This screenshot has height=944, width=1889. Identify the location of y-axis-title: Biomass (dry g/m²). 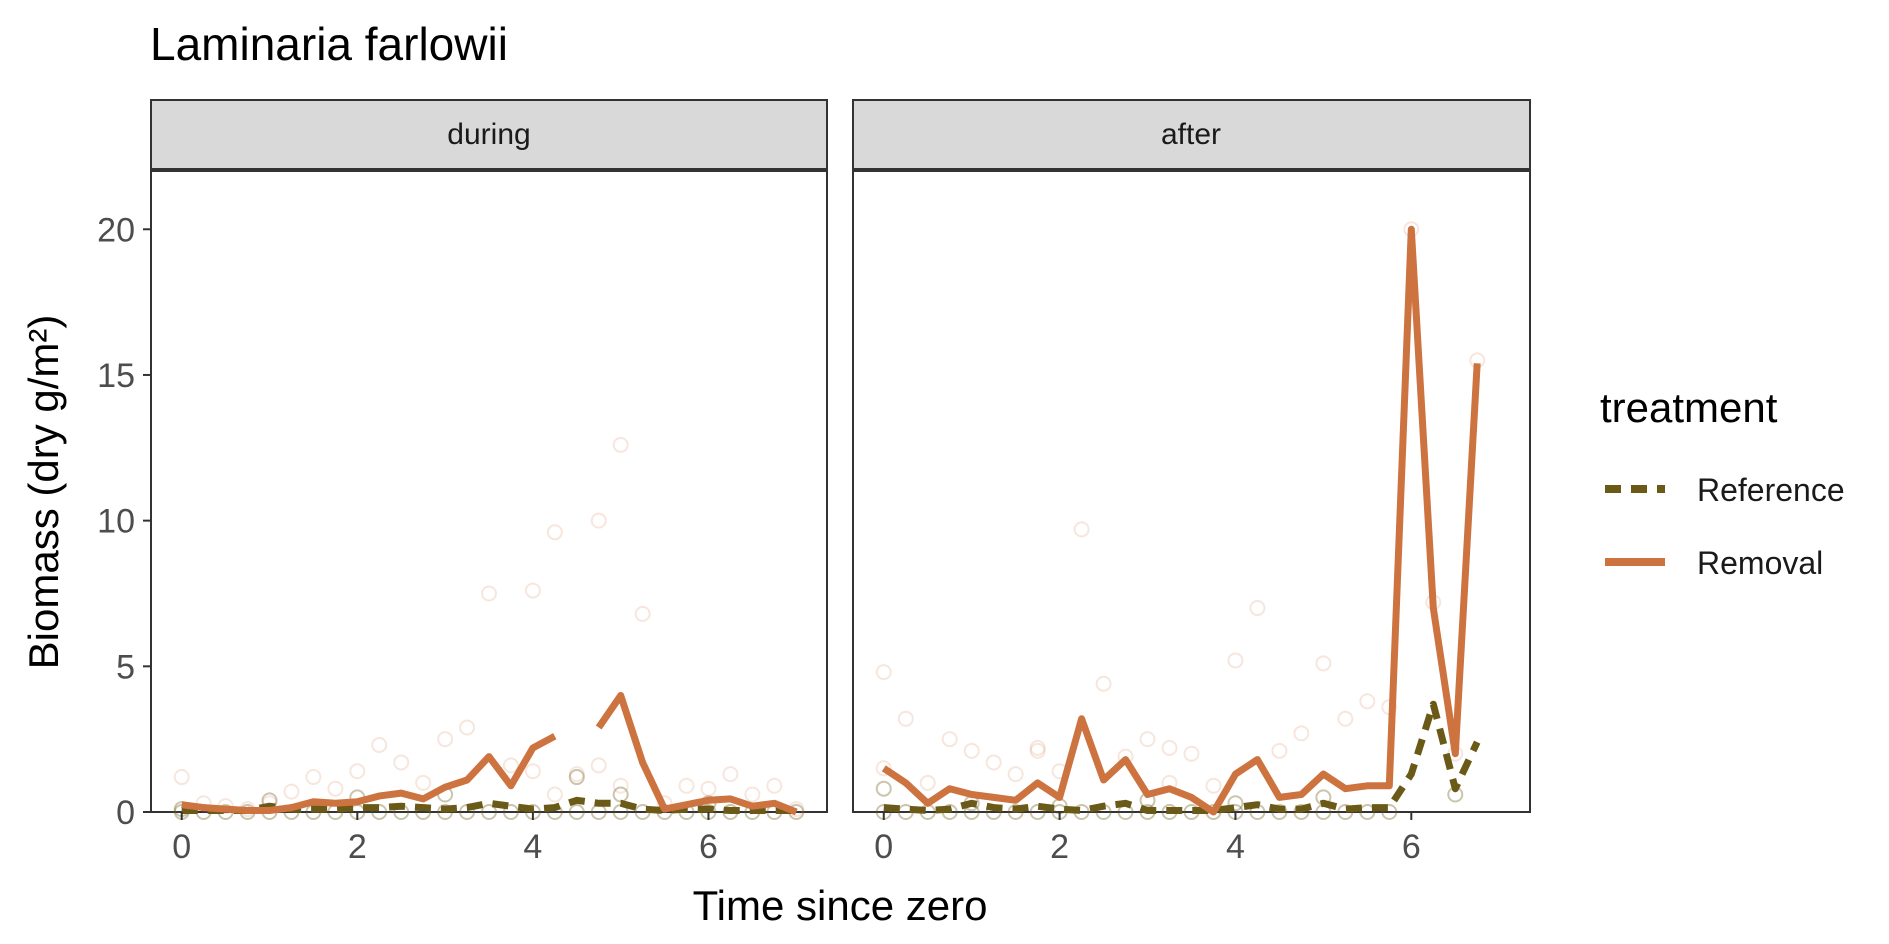
(43, 492).